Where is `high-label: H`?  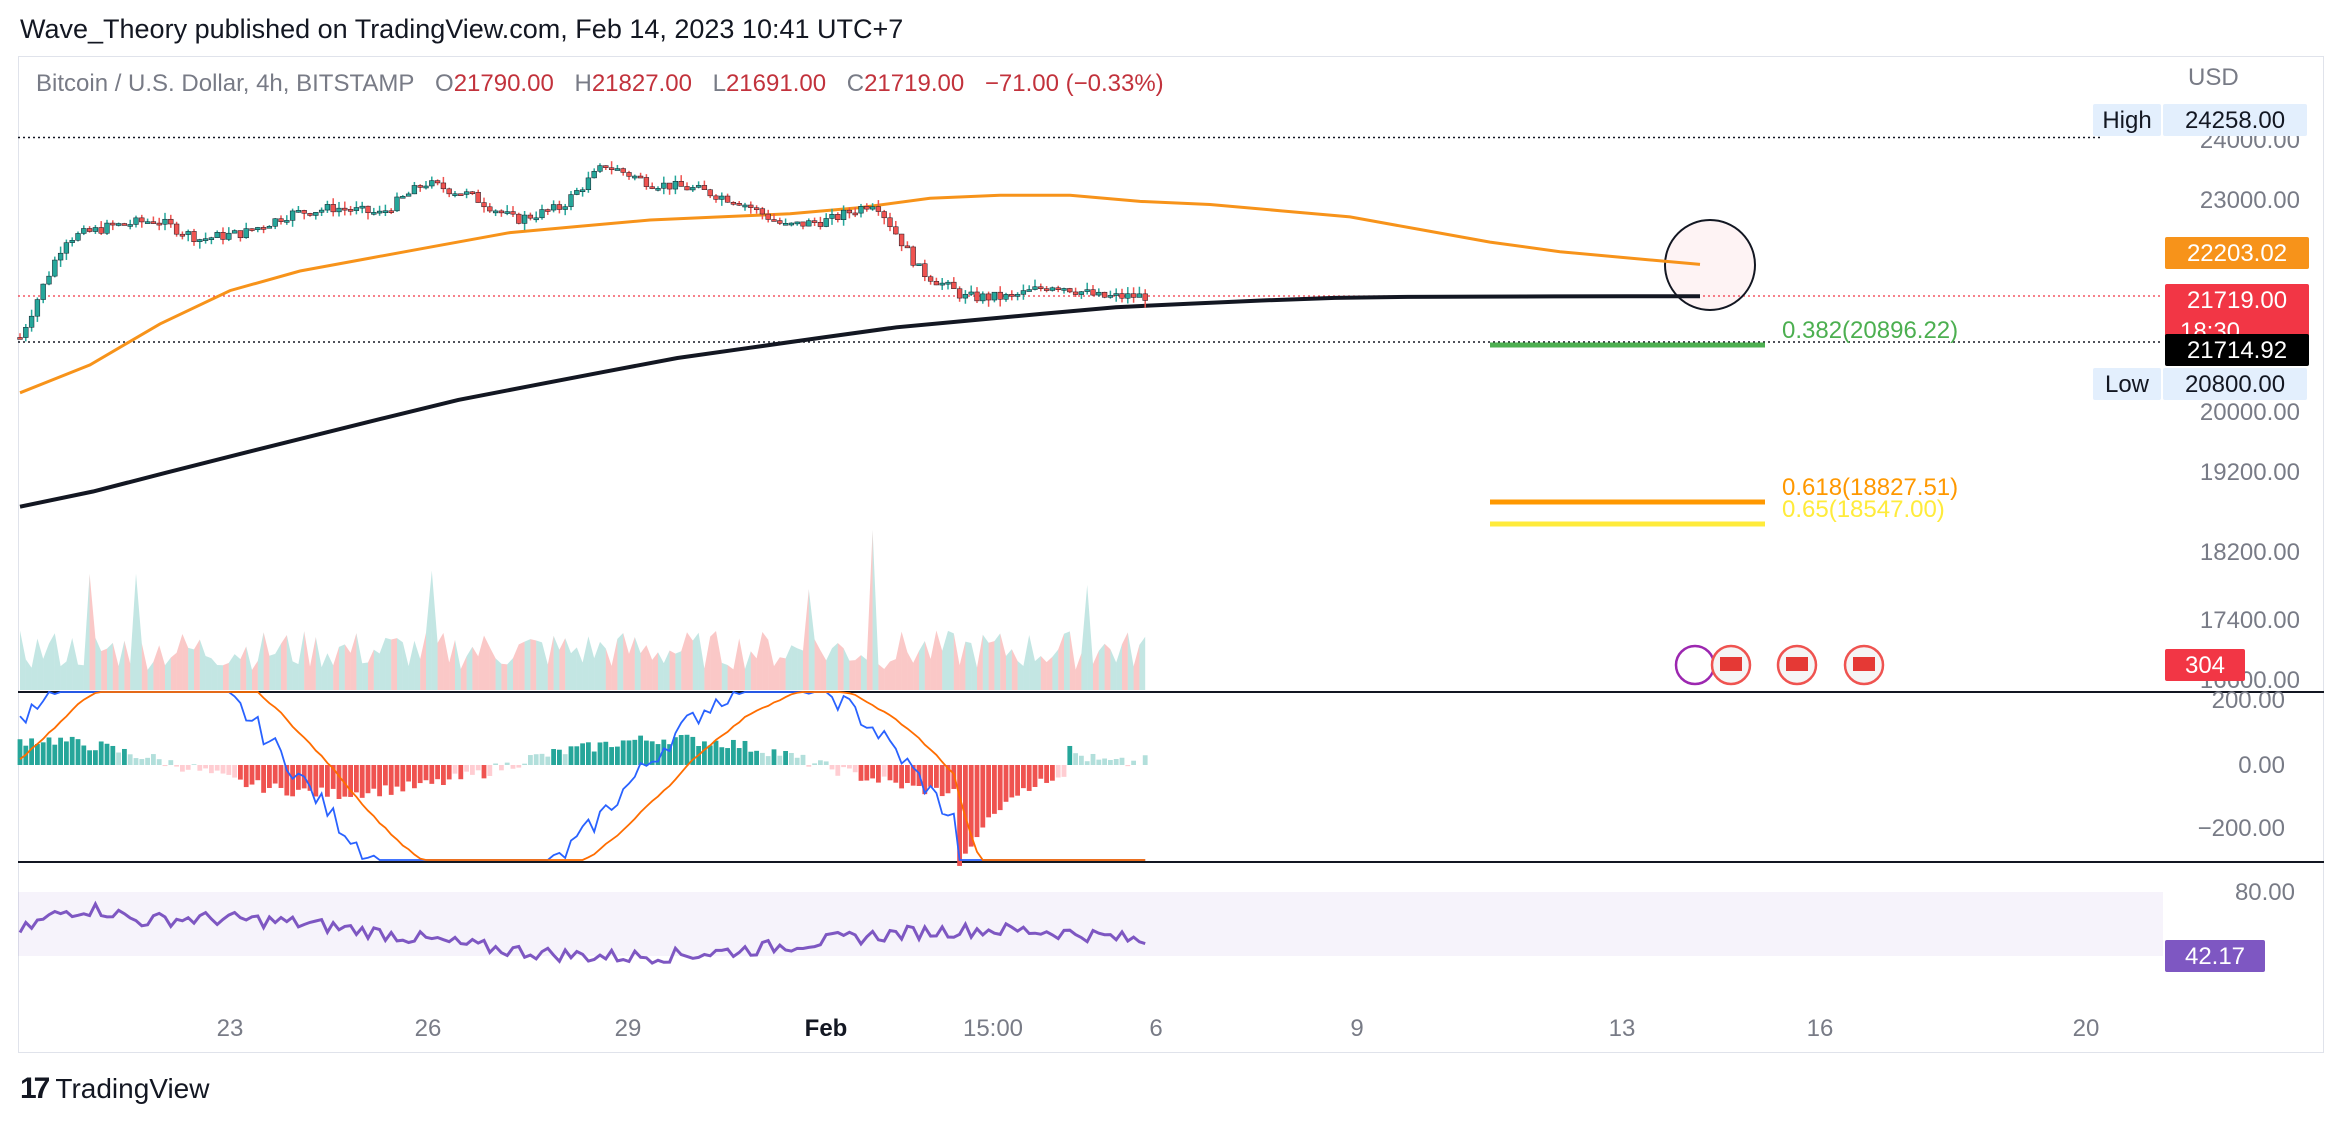
high-label: H is located at coordinates (583, 83).